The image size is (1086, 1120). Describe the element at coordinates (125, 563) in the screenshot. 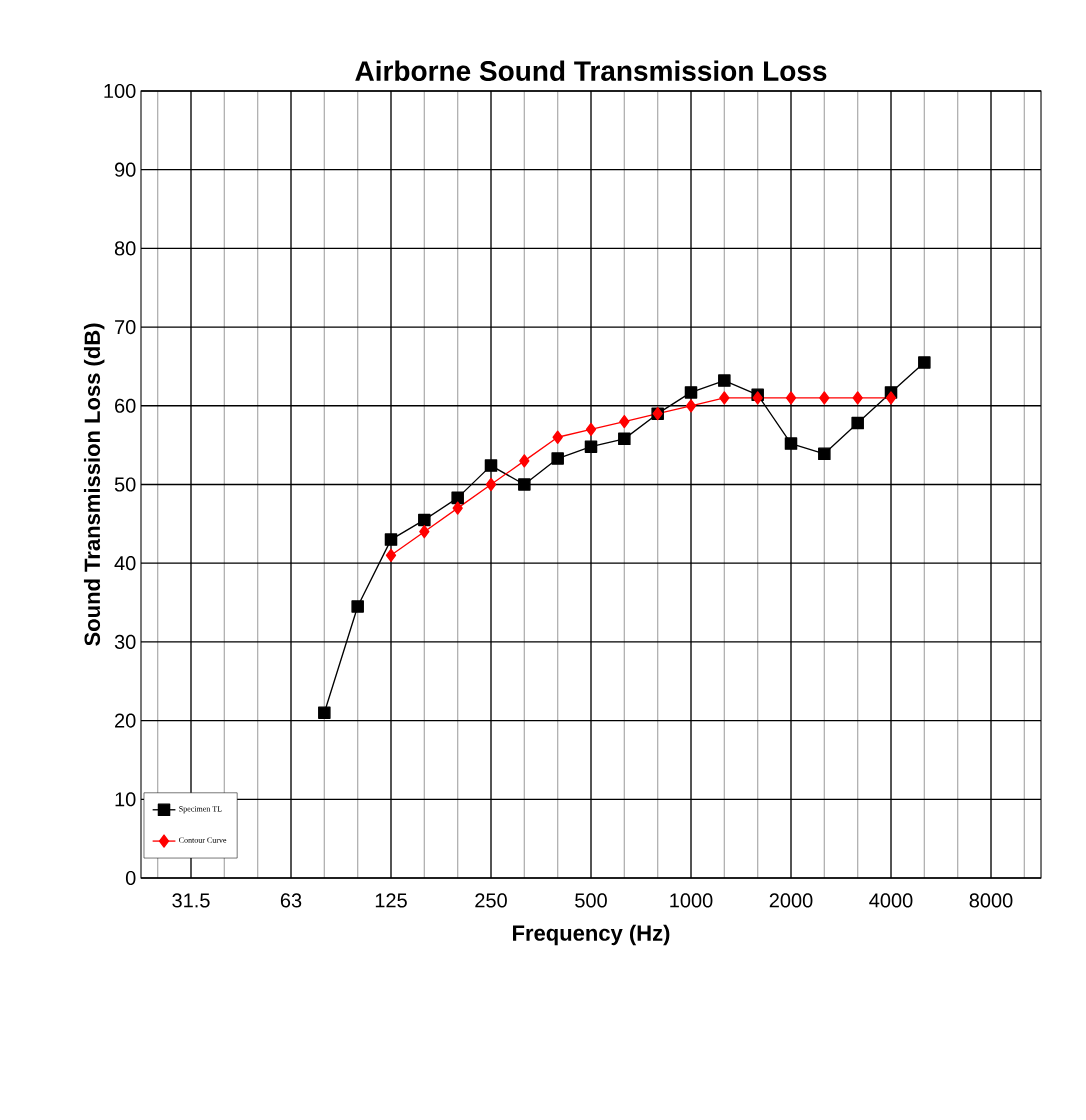

I see `y-tick-label: 40` at that location.